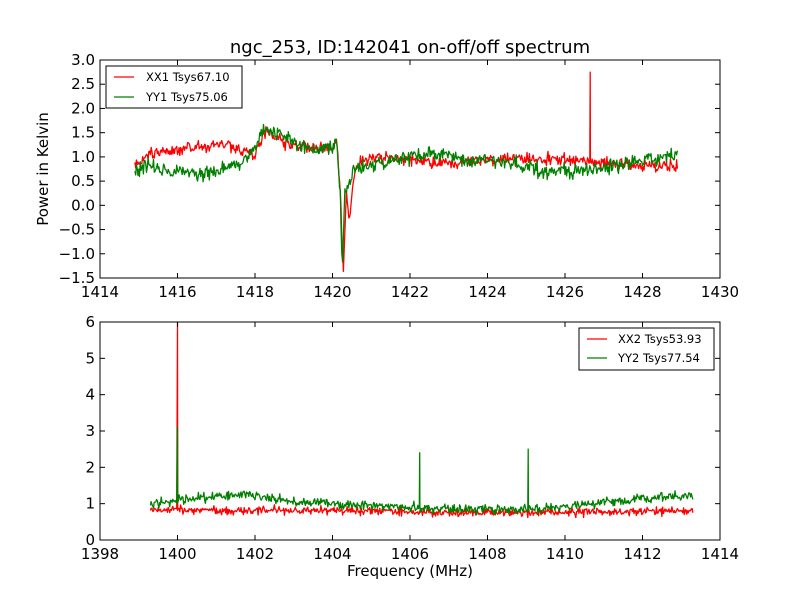 The width and height of the screenshot is (800, 600). What do you see at coordinates (43, 169) in the screenshot?
I see `top-y-axis-label: Power in Kelvin` at bounding box center [43, 169].